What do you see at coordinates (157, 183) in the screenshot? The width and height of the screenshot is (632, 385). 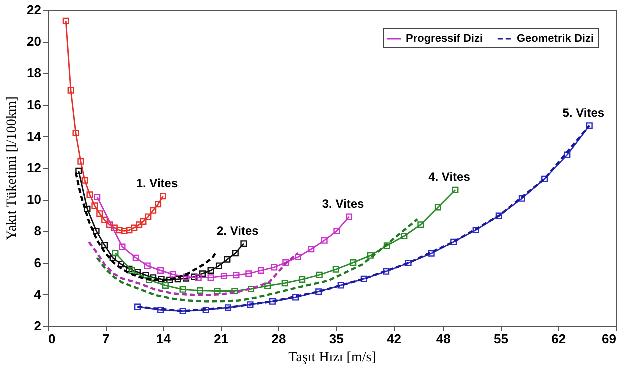 I see `annotation: 1. Vites` at bounding box center [157, 183].